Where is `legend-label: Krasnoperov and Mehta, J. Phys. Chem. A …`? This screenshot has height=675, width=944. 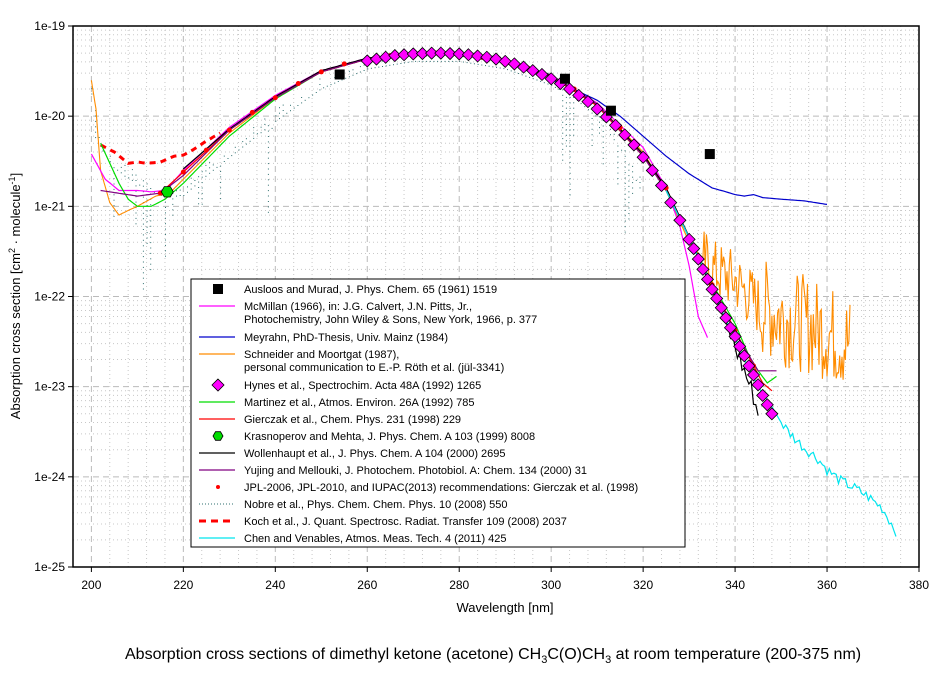
legend-label: Krasnoperov and Mehta, J. Phys. Chem. A … is located at coordinates (389, 437).